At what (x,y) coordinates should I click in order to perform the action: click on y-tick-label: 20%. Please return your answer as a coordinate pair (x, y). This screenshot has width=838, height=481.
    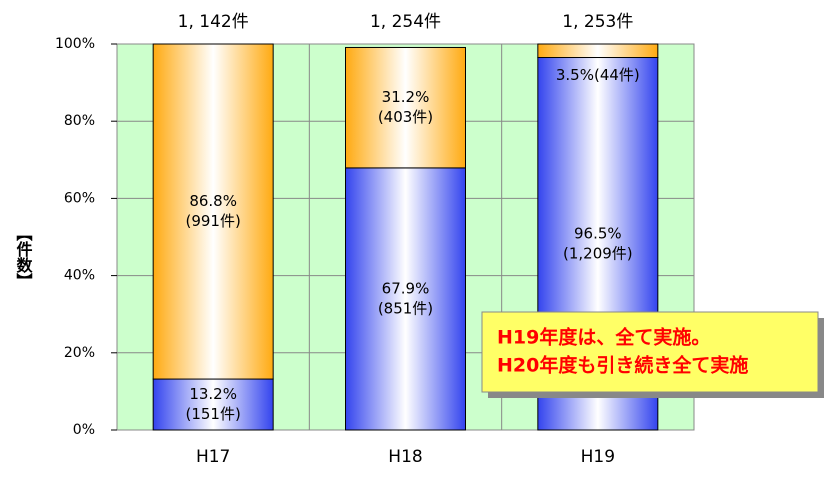
    Looking at the image, I should click on (79, 353).